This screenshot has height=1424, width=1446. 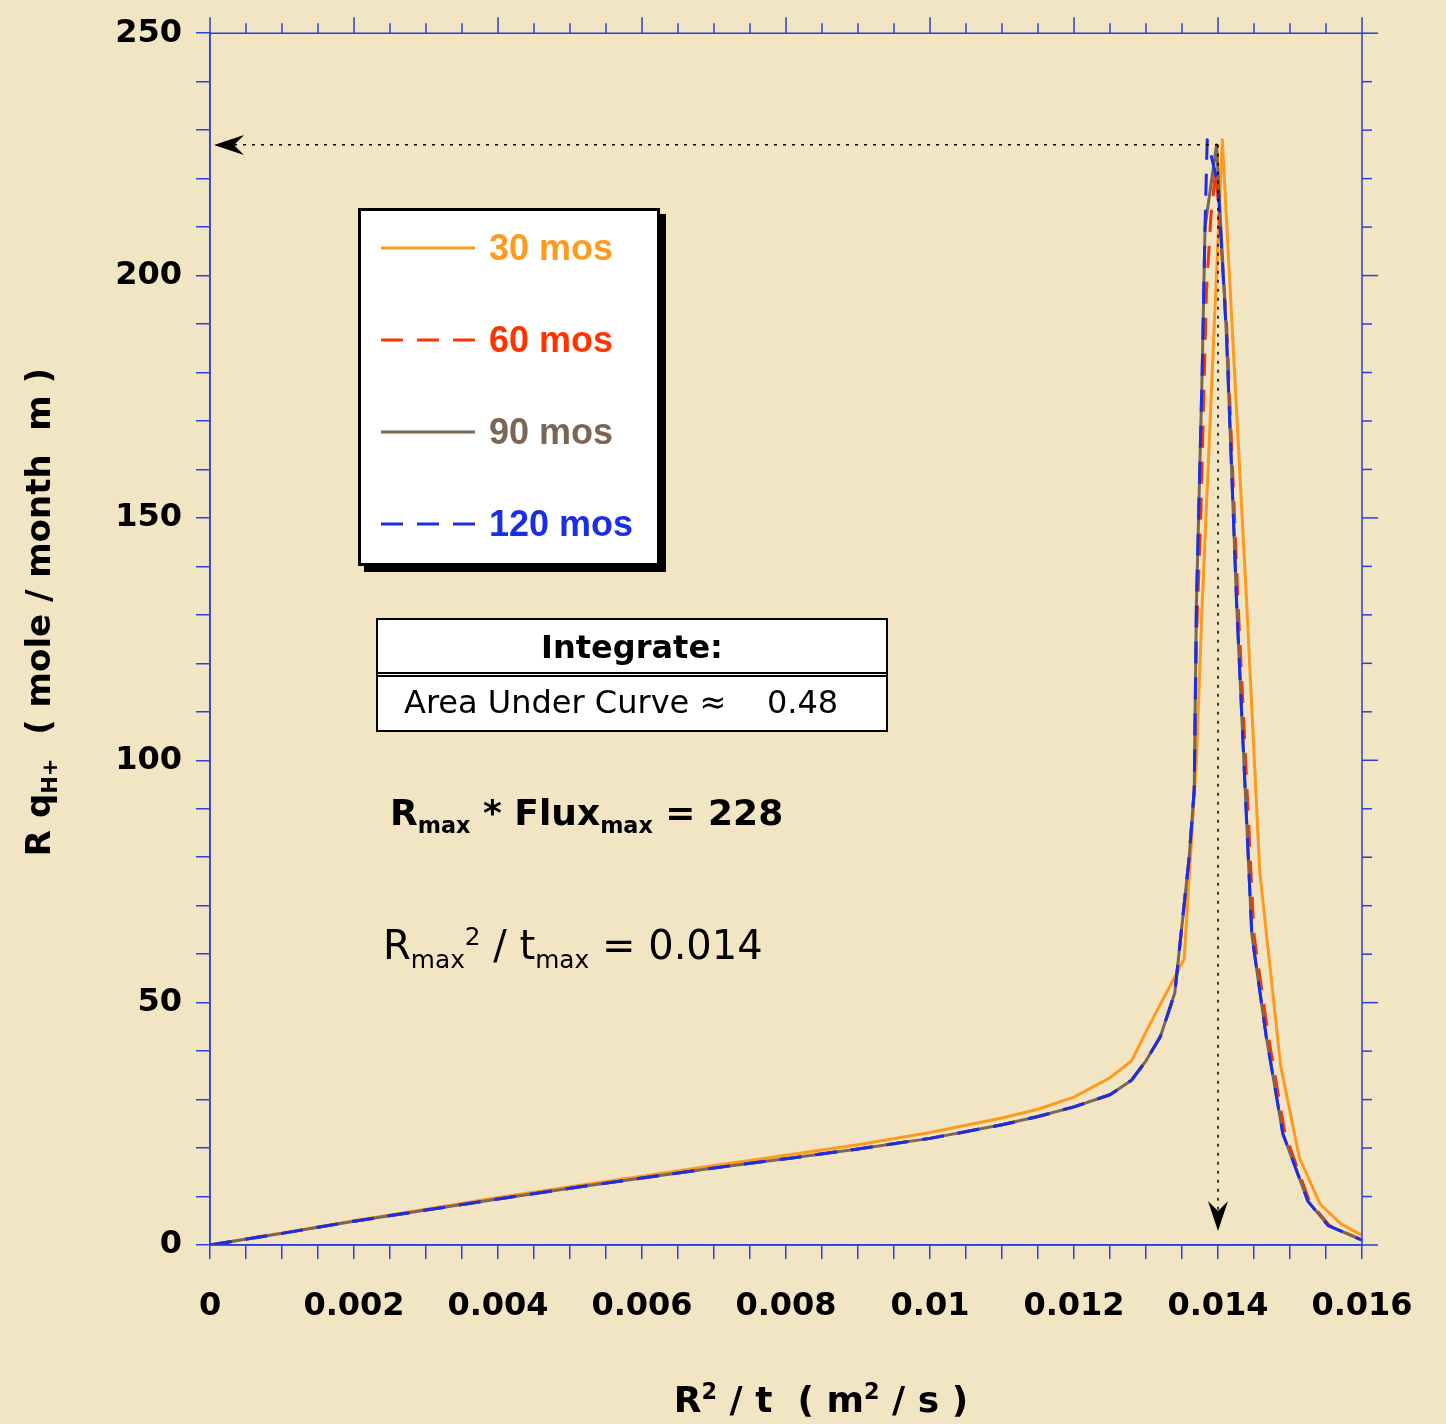 What do you see at coordinates (551, 432) in the screenshot?
I see `legend-label: 90 mos` at bounding box center [551, 432].